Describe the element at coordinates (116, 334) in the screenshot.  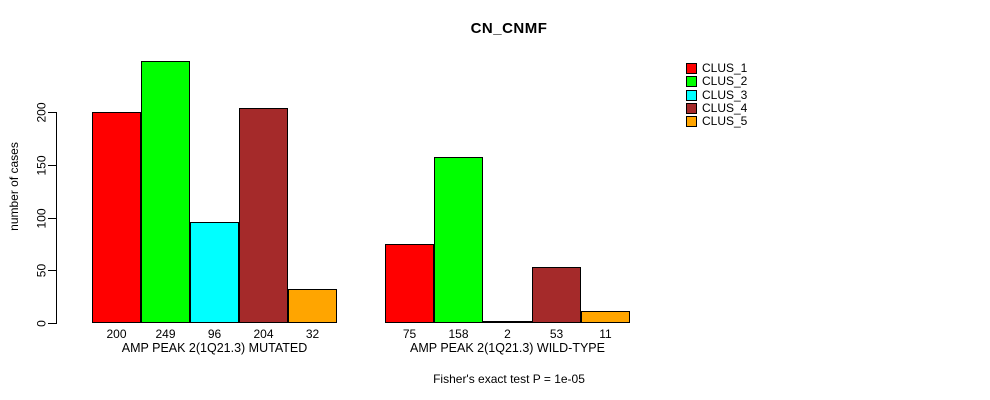
I see `bar-value-label: 200` at that location.